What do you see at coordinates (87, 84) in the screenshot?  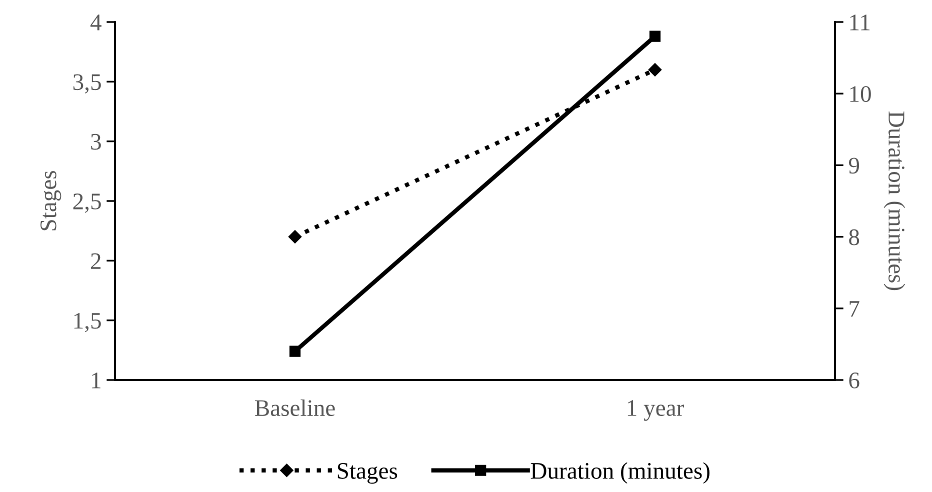 I see `y-tick-label: 3,5` at bounding box center [87, 84].